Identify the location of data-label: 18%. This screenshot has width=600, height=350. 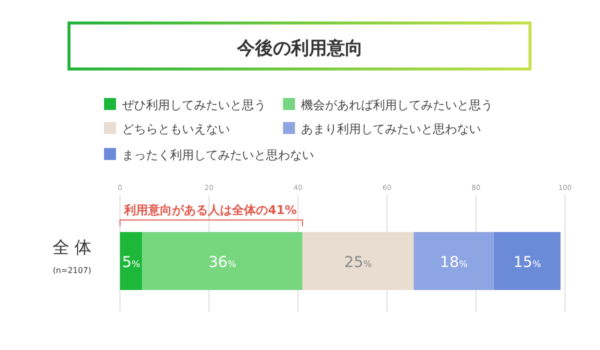
(454, 262).